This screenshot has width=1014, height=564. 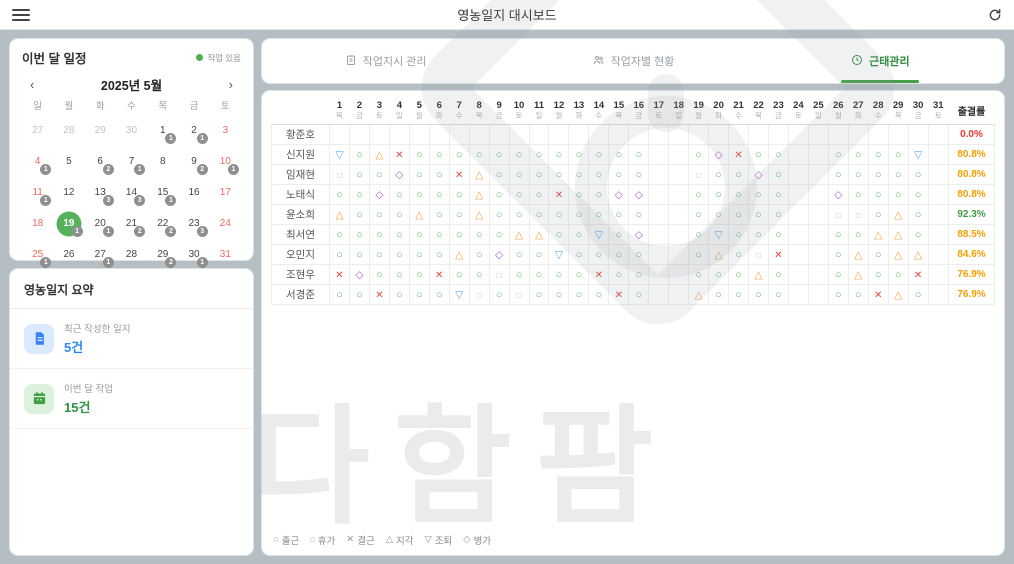 What do you see at coordinates (719, 116) in the screenshot?
I see `day-weekday: 화` at bounding box center [719, 116].